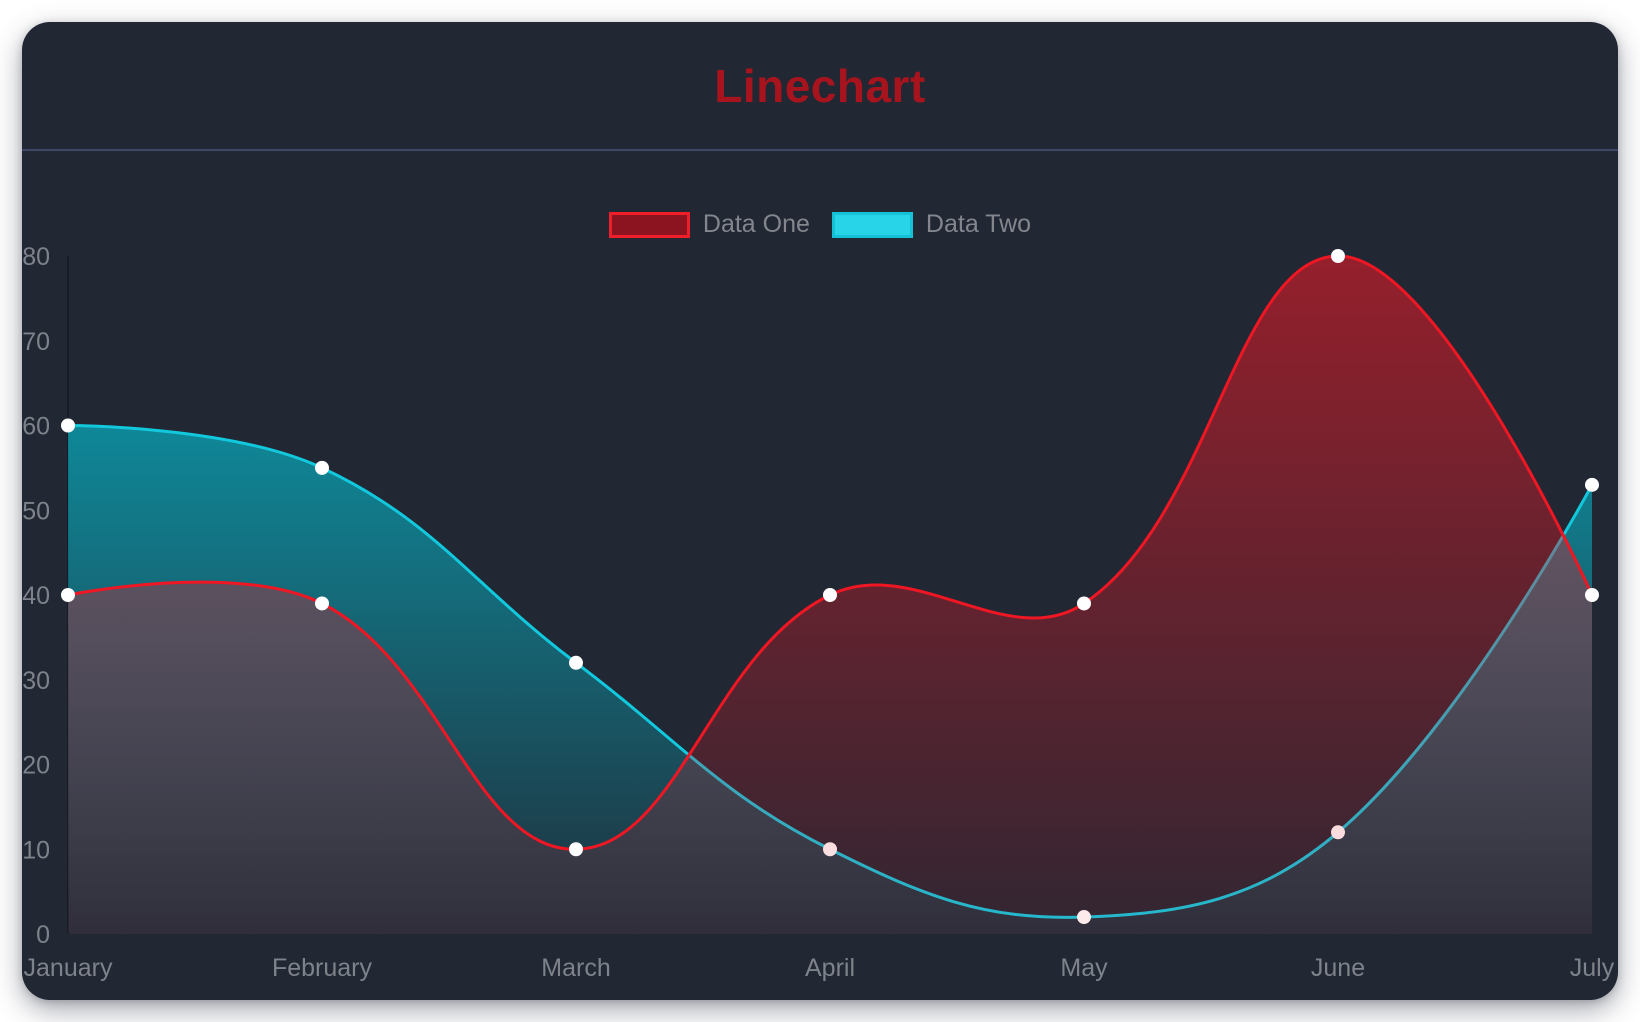 The image size is (1640, 1022). Describe the element at coordinates (1592, 484) in the screenshot. I see `point-data-two-july` at that location.